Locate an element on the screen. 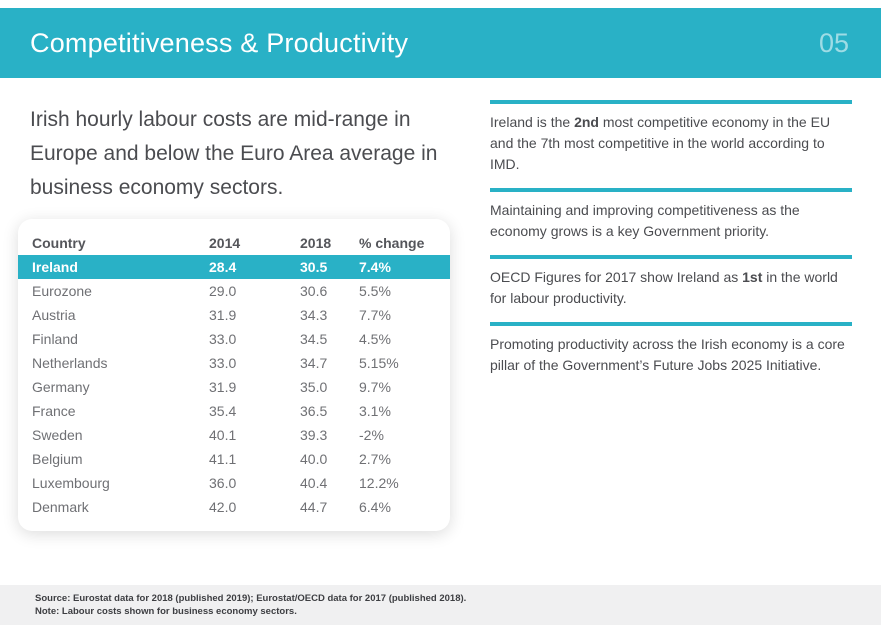  table-cell-v2014: 35.4 is located at coordinates (223, 411).